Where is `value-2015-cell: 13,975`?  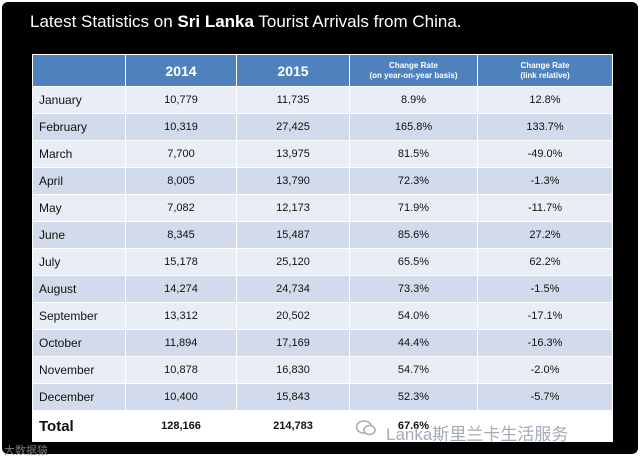 value-2015-cell: 13,975 is located at coordinates (293, 154).